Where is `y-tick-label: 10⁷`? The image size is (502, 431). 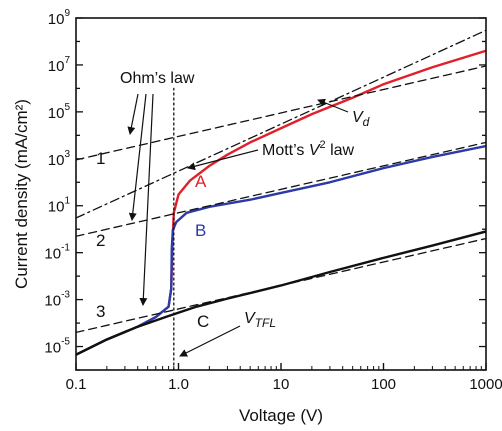 y-tick-label: 10⁷ is located at coordinates (59, 65).